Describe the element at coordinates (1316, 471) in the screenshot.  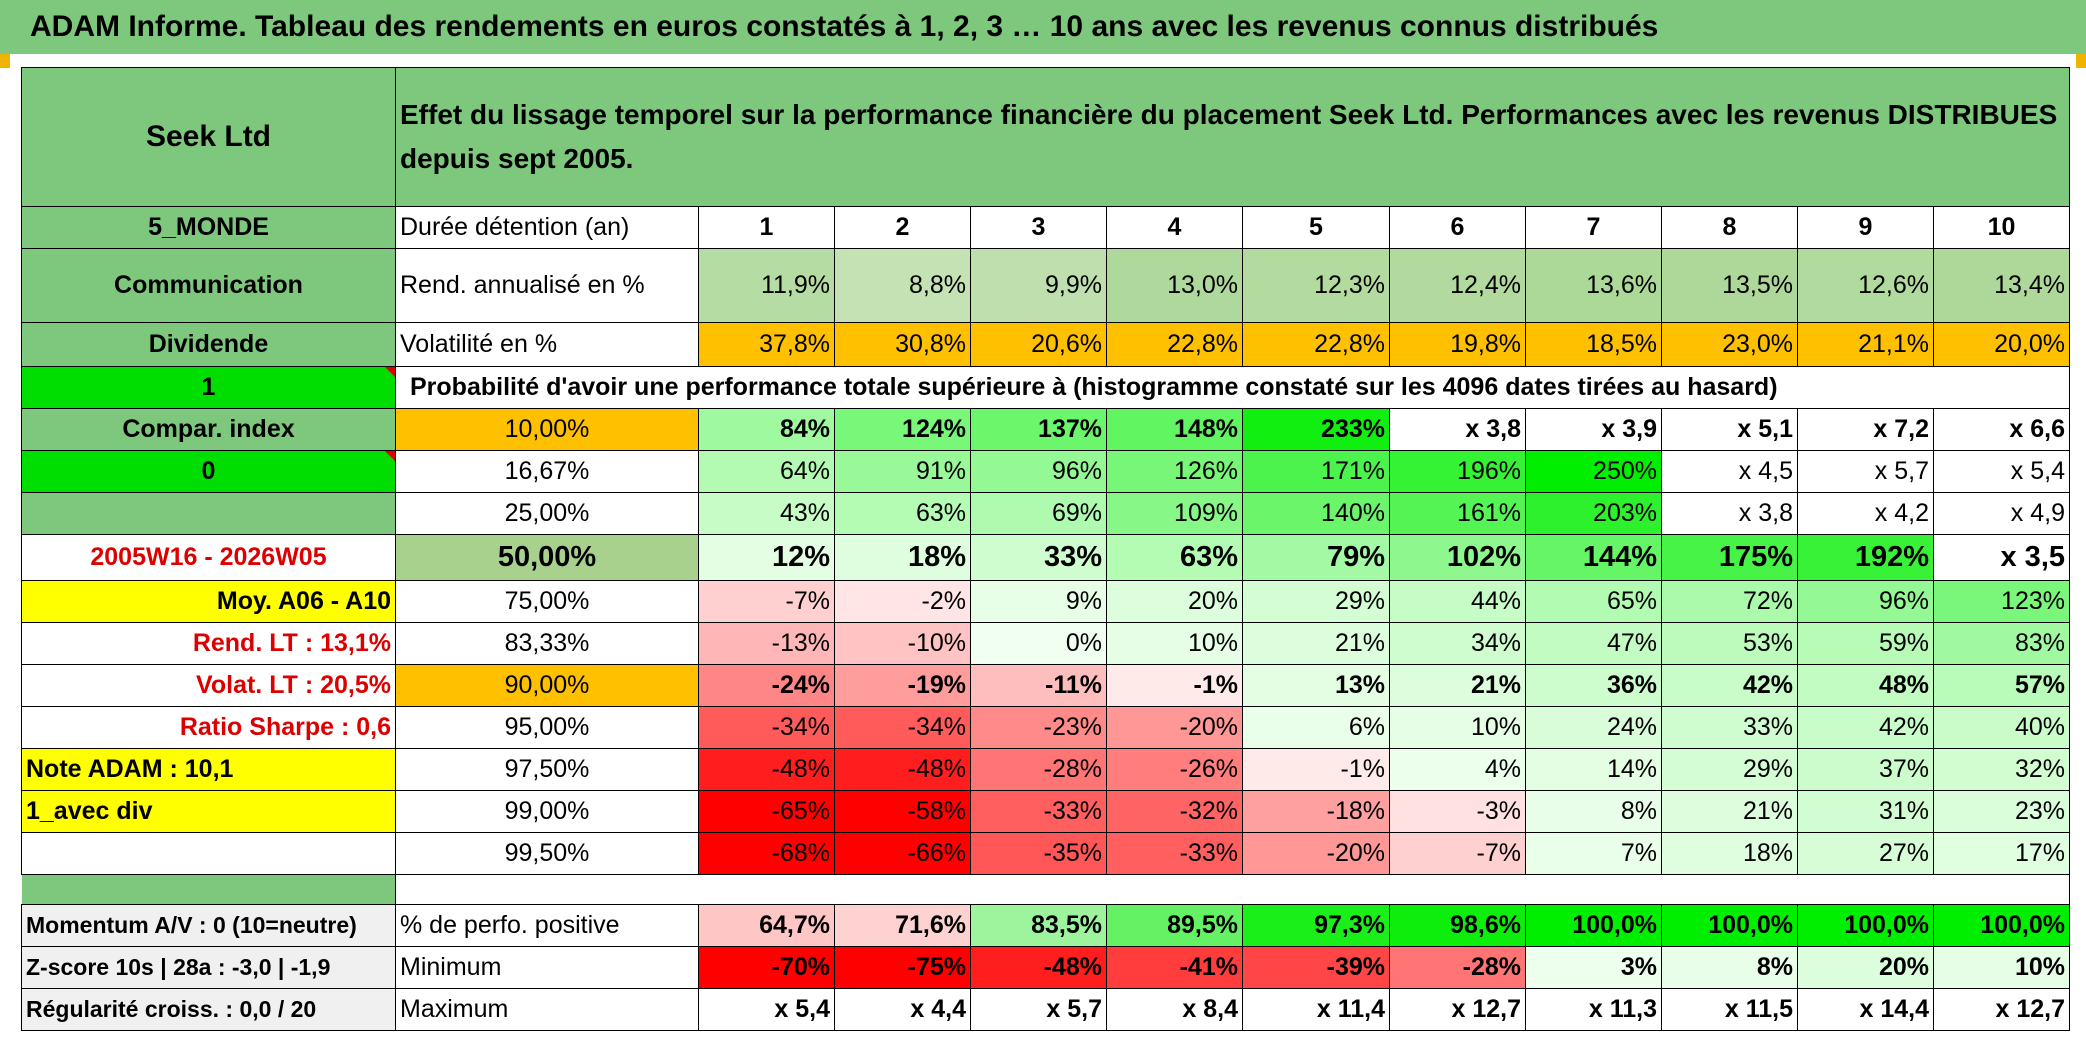
I see `percentile-value: 171%` at that location.